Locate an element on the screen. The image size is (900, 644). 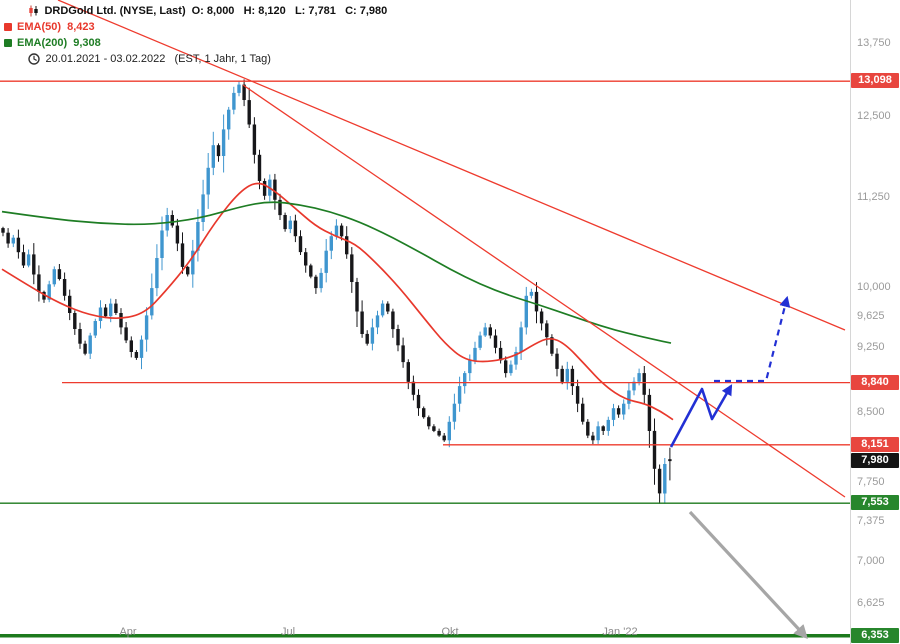
ema50-legend-item: EMA(50) 8,423 is located at coordinates (195, 27).